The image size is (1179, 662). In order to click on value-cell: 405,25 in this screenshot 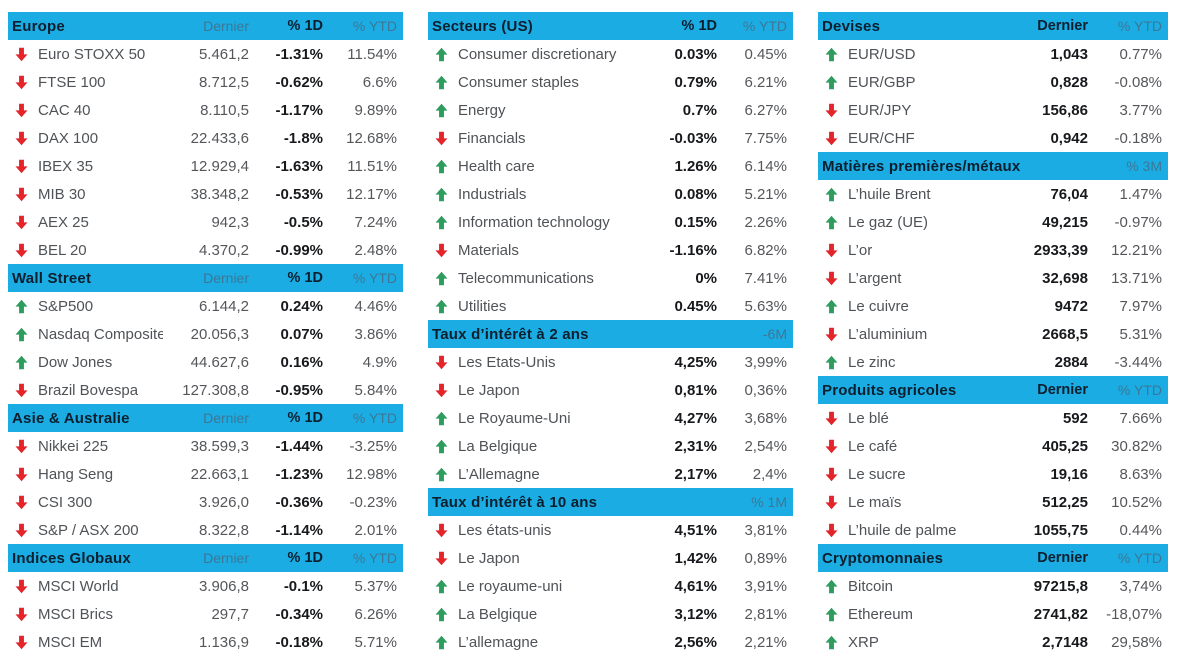, I will do `click(1065, 446)`.